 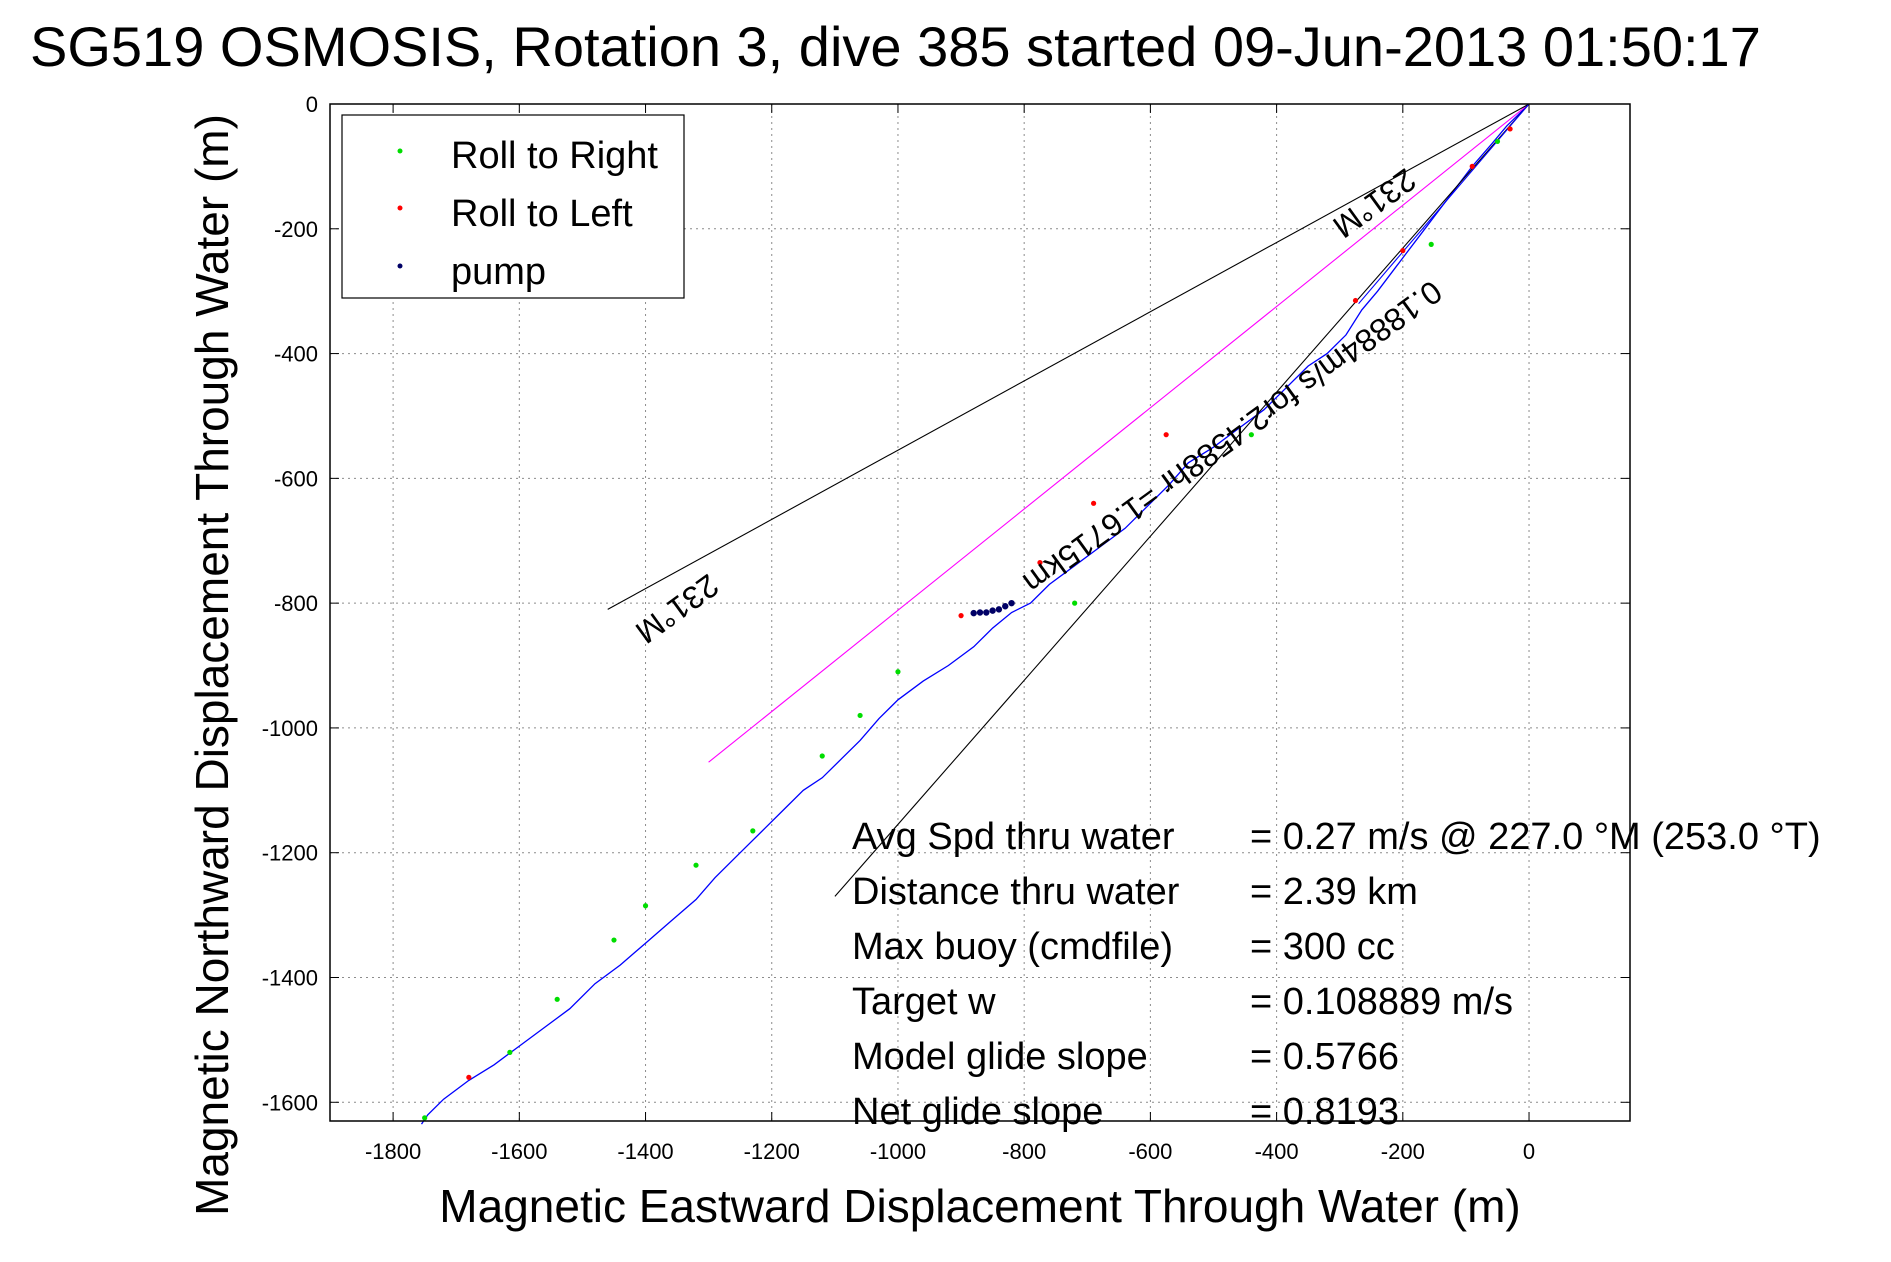 What do you see at coordinates (1012, 947) in the screenshot?
I see `stat-label: Max buoy (cmdfile)` at bounding box center [1012, 947].